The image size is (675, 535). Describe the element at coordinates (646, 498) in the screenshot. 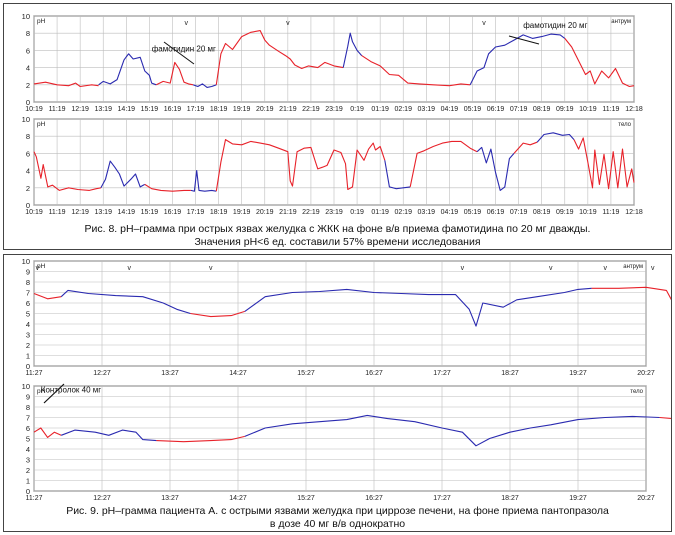

I see `x-tick-label: 20:27` at that location.